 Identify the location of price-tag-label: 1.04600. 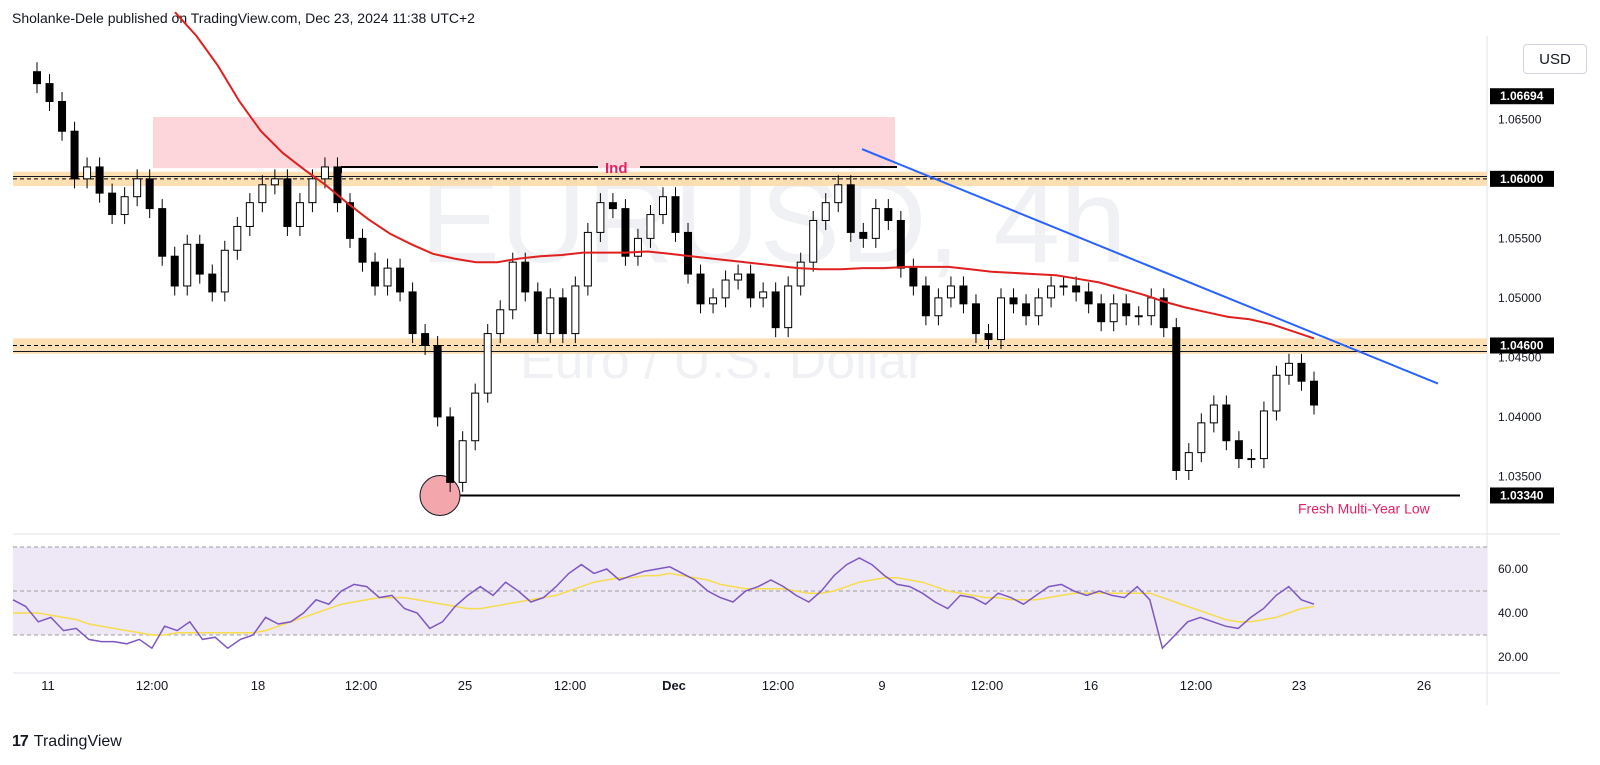
(1522, 345).